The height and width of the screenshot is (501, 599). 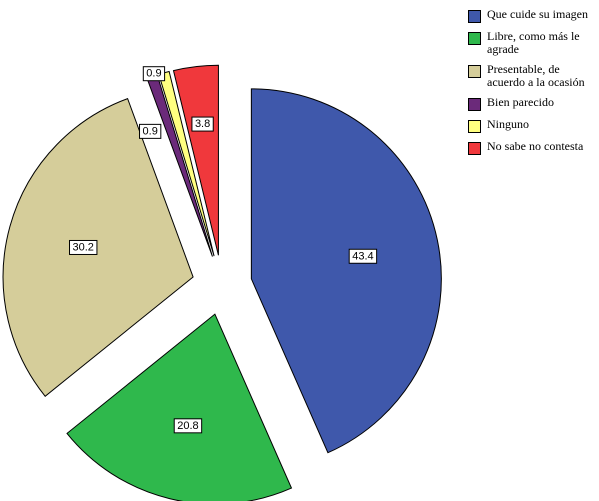 I want to click on value-label-text: 3.8, so click(x=202, y=124).